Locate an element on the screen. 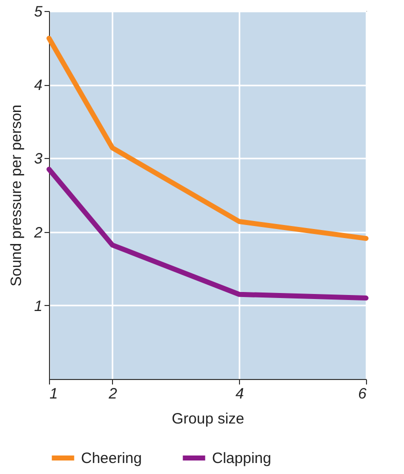 The width and height of the screenshot is (404, 474). x-tick-label: 6 is located at coordinates (363, 394).